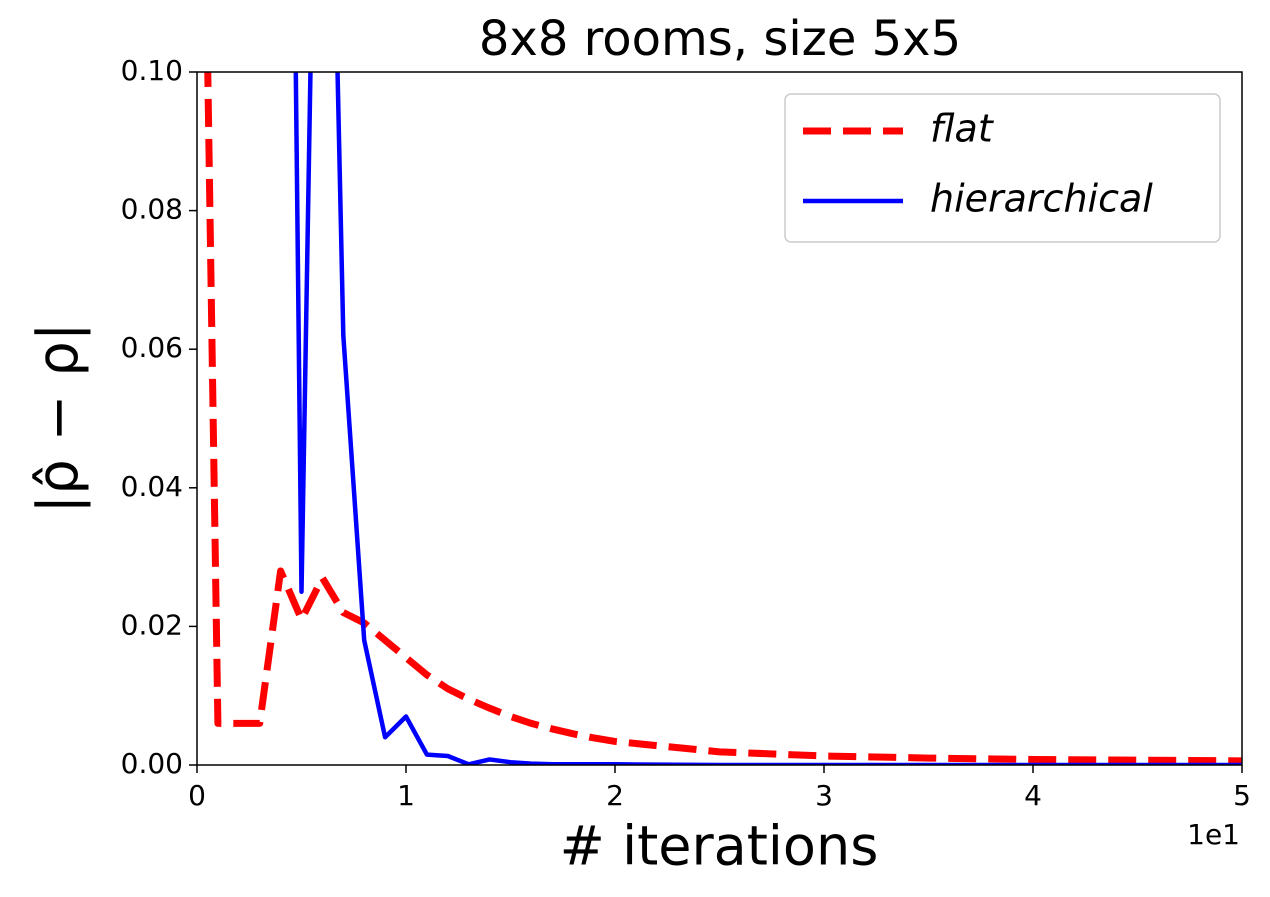  What do you see at coordinates (1002, 168) in the screenshot?
I see `legend: flat hierarchical` at bounding box center [1002, 168].